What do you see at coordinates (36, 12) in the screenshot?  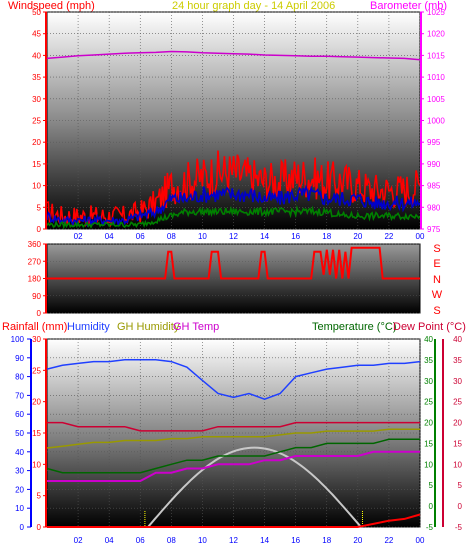 I see `wind-left-tick-label: 50` at bounding box center [36, 12].